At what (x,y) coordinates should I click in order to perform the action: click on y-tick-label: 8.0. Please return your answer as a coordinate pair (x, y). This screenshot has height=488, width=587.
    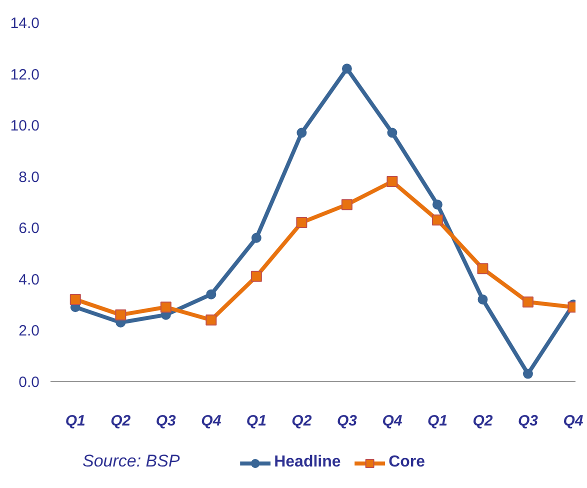
    Looking at the image, I should click on (29, 177).